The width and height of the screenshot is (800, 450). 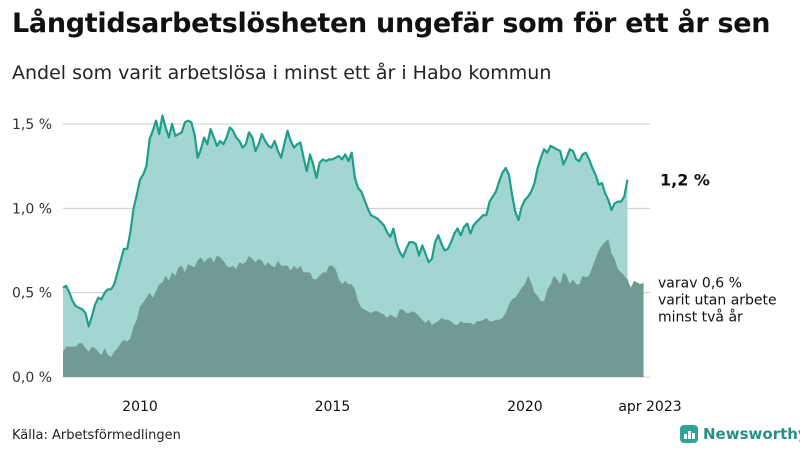 I want to click on sub-series-label-line-1: varav 0,6 %, so click(x=700, y=284).